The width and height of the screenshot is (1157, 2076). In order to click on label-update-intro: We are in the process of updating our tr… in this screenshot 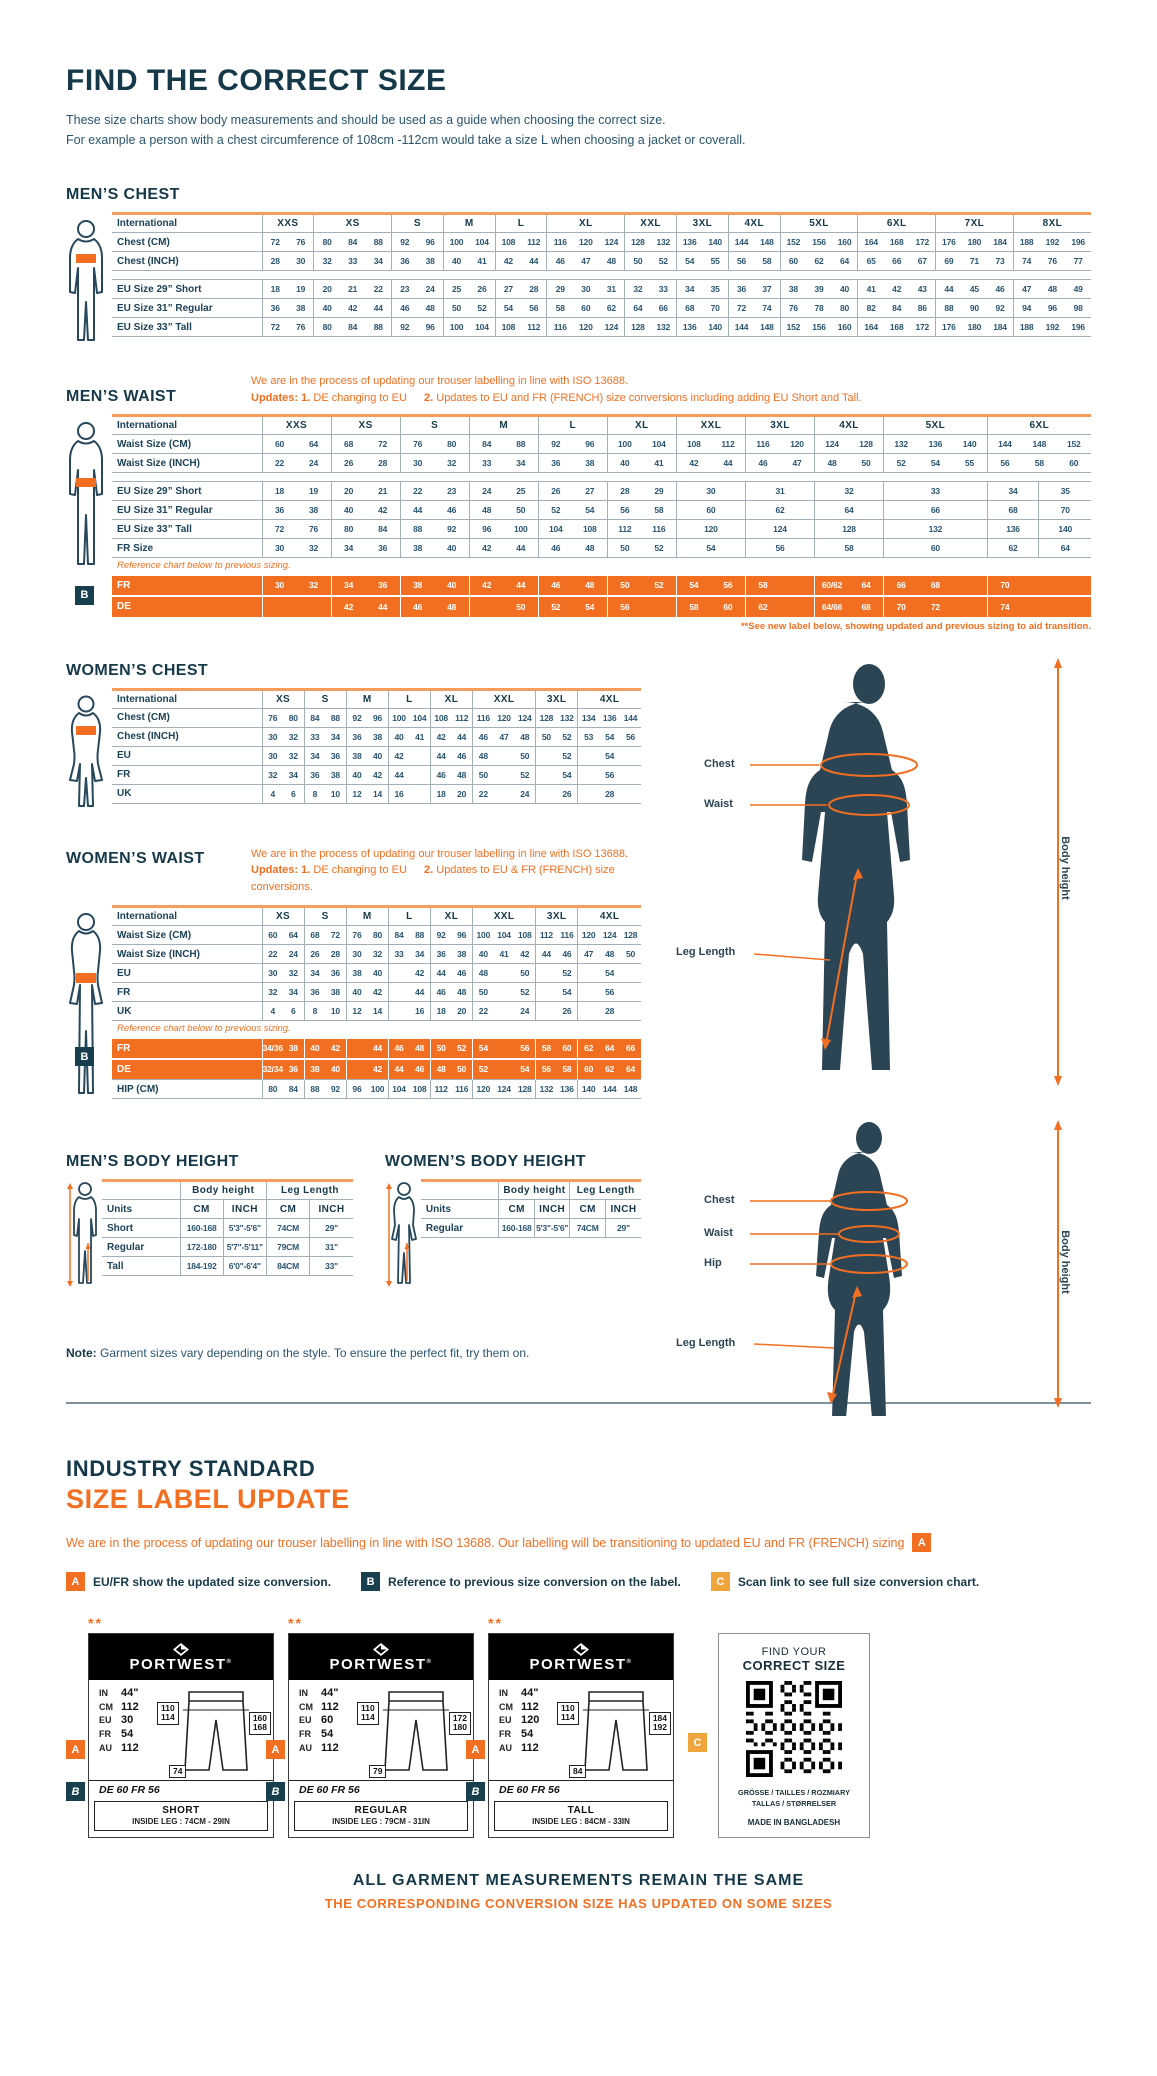, I will do `click(578, 1542)`.